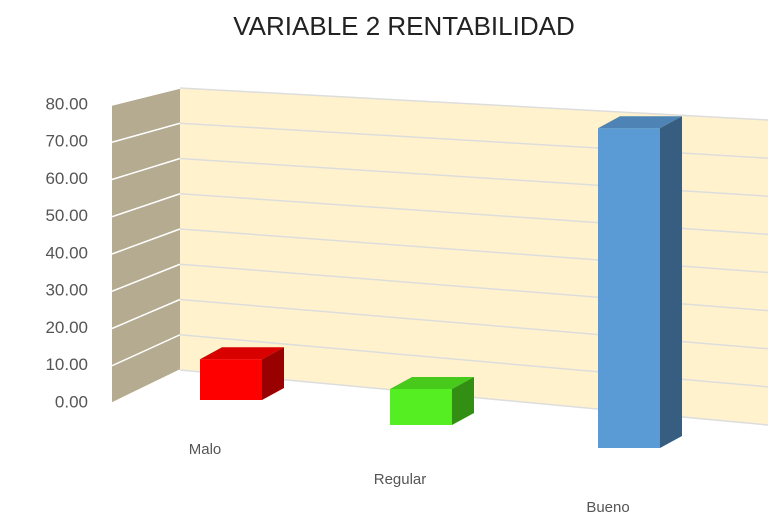 This screenshot has width=768, height=517. What do you see at coordinates (66, 290) in the screenshot?
I see `y-tick-label: 30.00` at bounding box center [66, 290].